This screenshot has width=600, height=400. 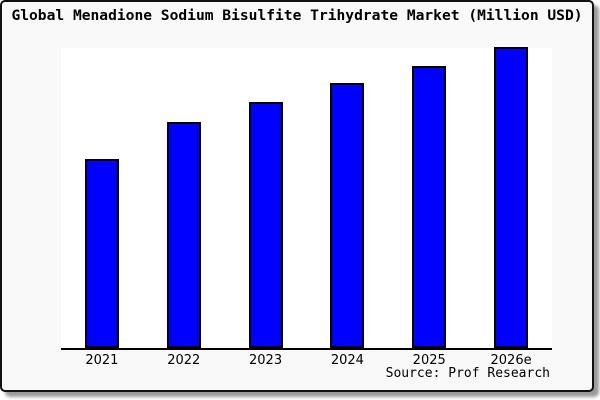 What do you see at coordinates (184, 360) in the screenshot?
I see `x-tick-label-2022: 2022` at bounding box center [184, 360].